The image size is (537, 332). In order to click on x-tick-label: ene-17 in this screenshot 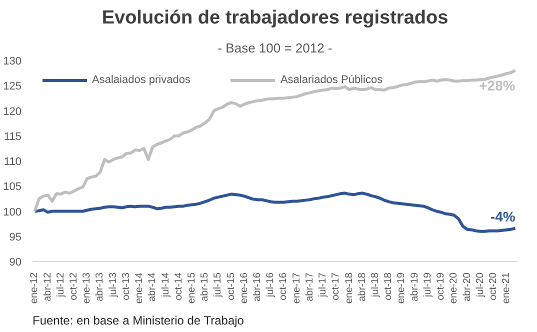, I will do `click(296, 288)`.